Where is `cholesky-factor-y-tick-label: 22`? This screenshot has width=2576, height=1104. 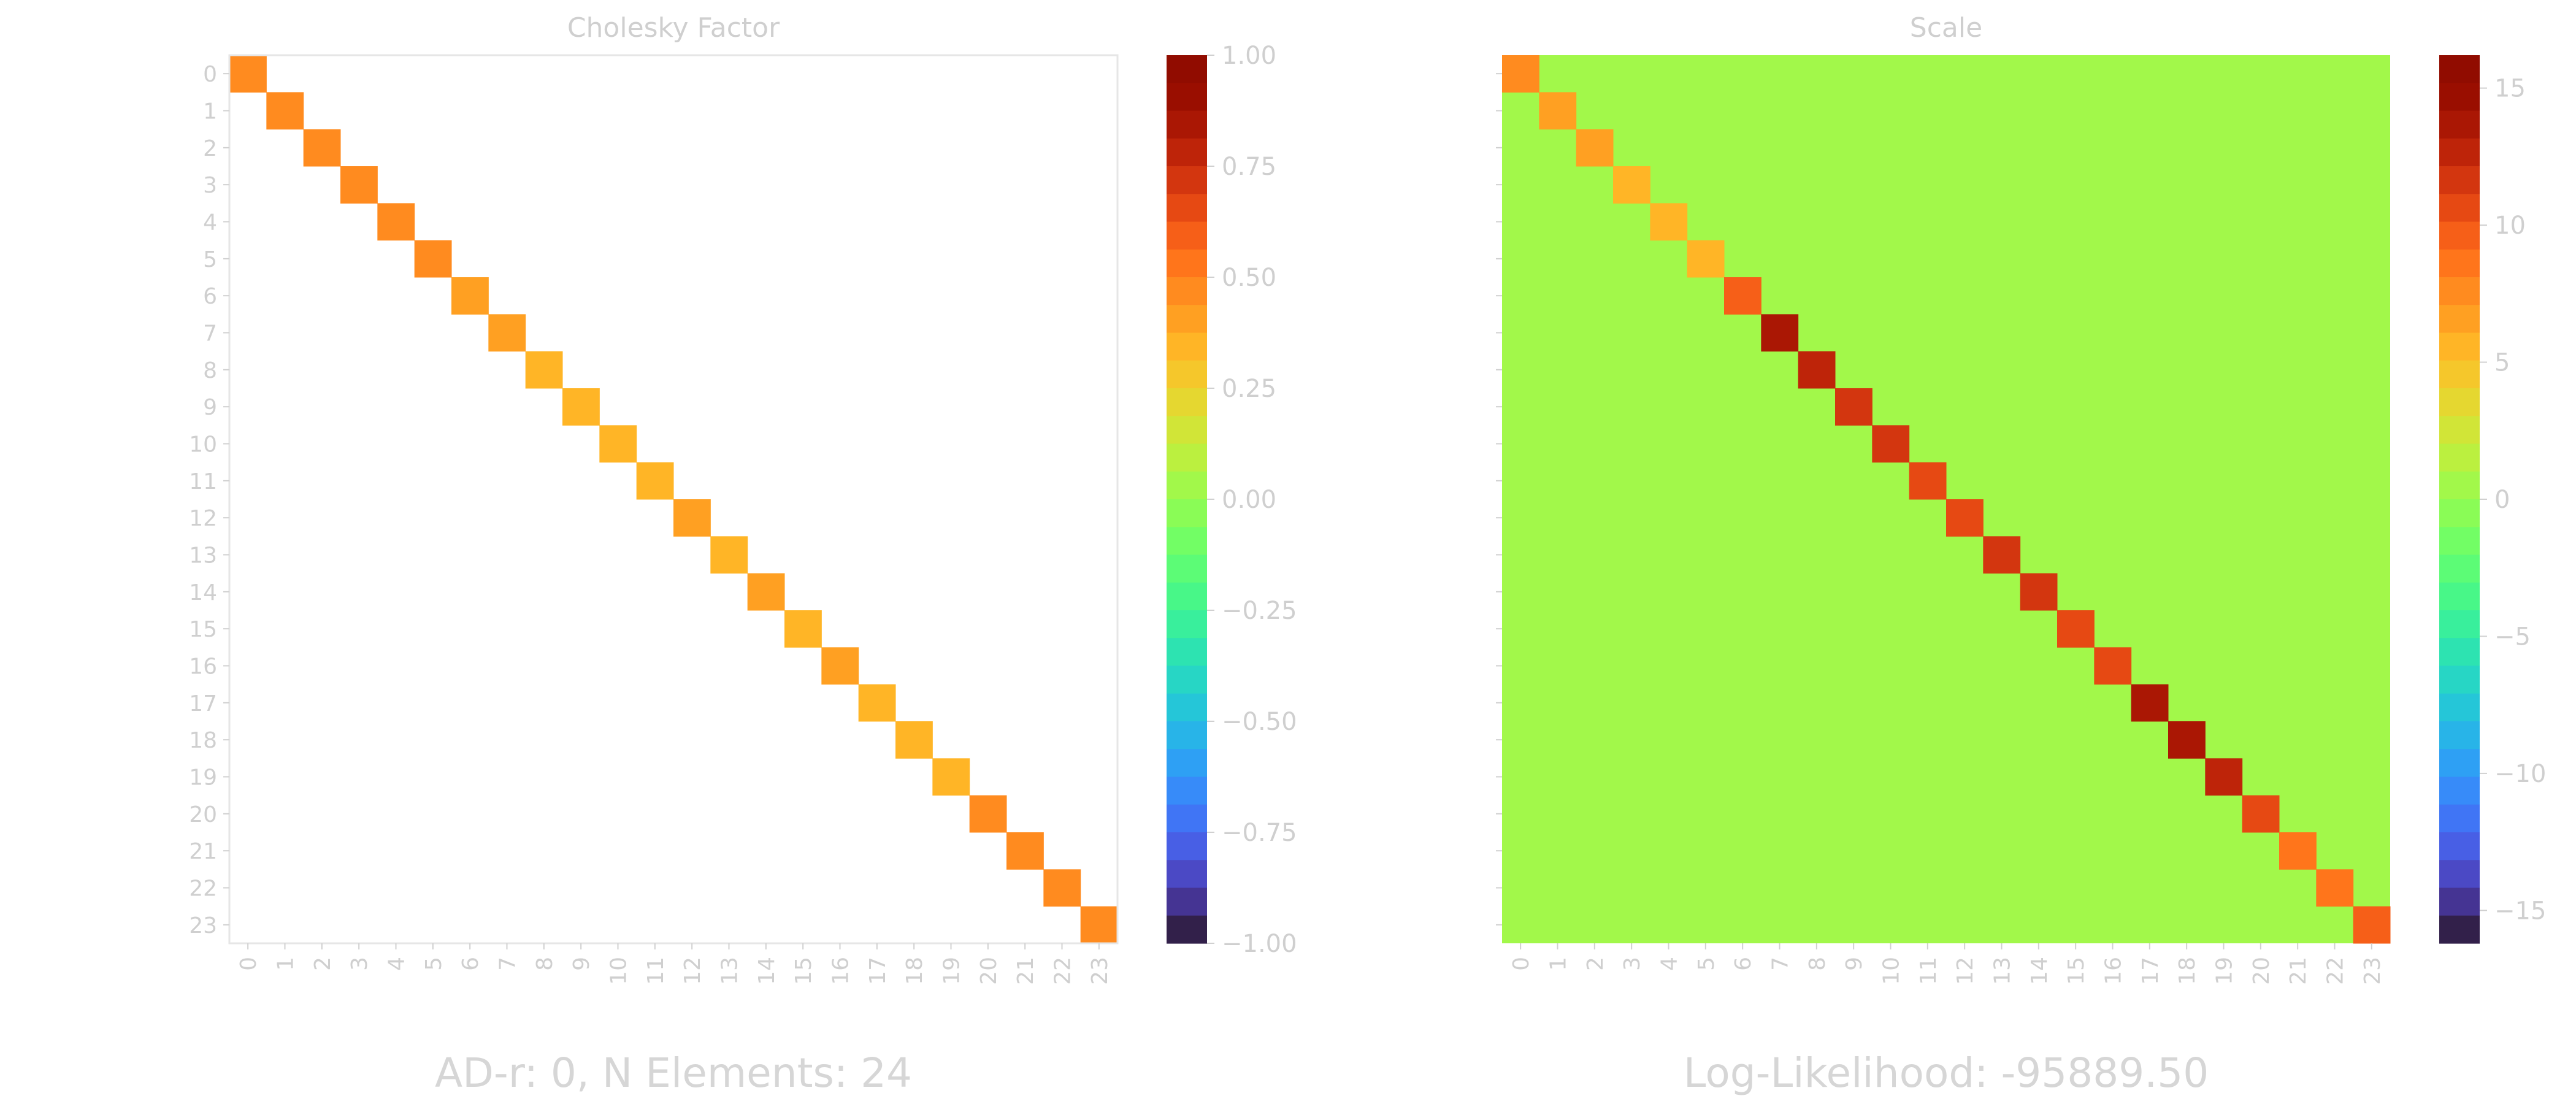 cholesky-factor-y-tick-label: 22 is located at coordinates (203, 889).